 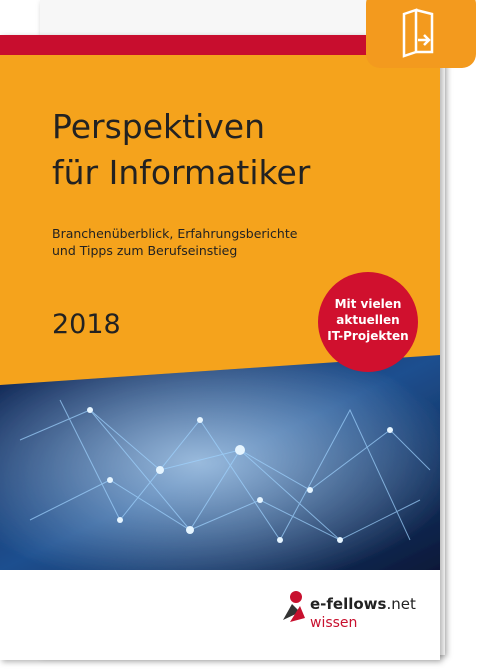 What do you see at coordinates (368, 304) in the screenshot?
I see `badge-line: Mit vielen` at bounding box center [368, 304].